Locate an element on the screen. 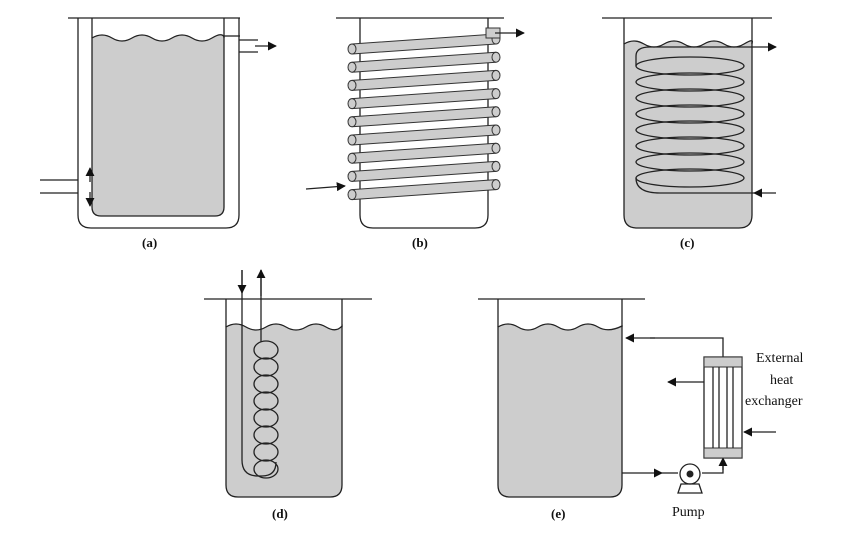  external-coil is located at coordinates (424, 114).